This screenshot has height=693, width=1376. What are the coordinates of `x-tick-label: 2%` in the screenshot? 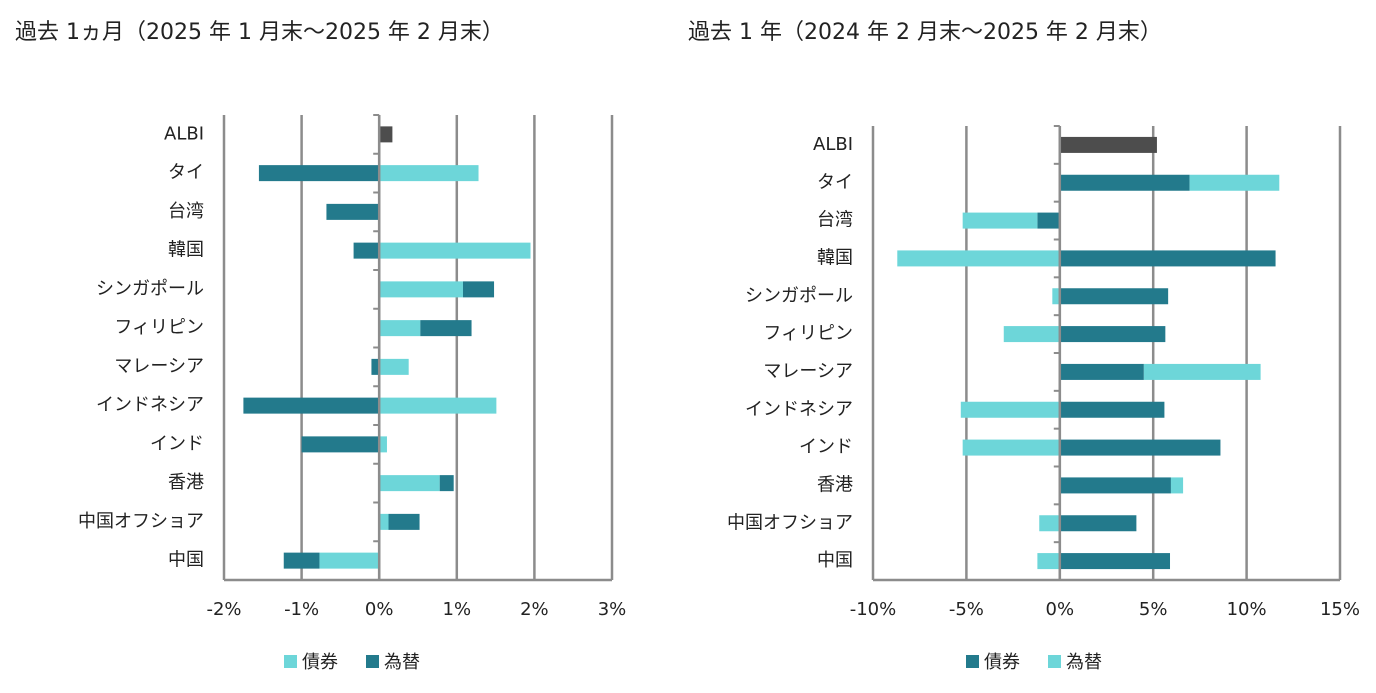 It's located at (534, 609).